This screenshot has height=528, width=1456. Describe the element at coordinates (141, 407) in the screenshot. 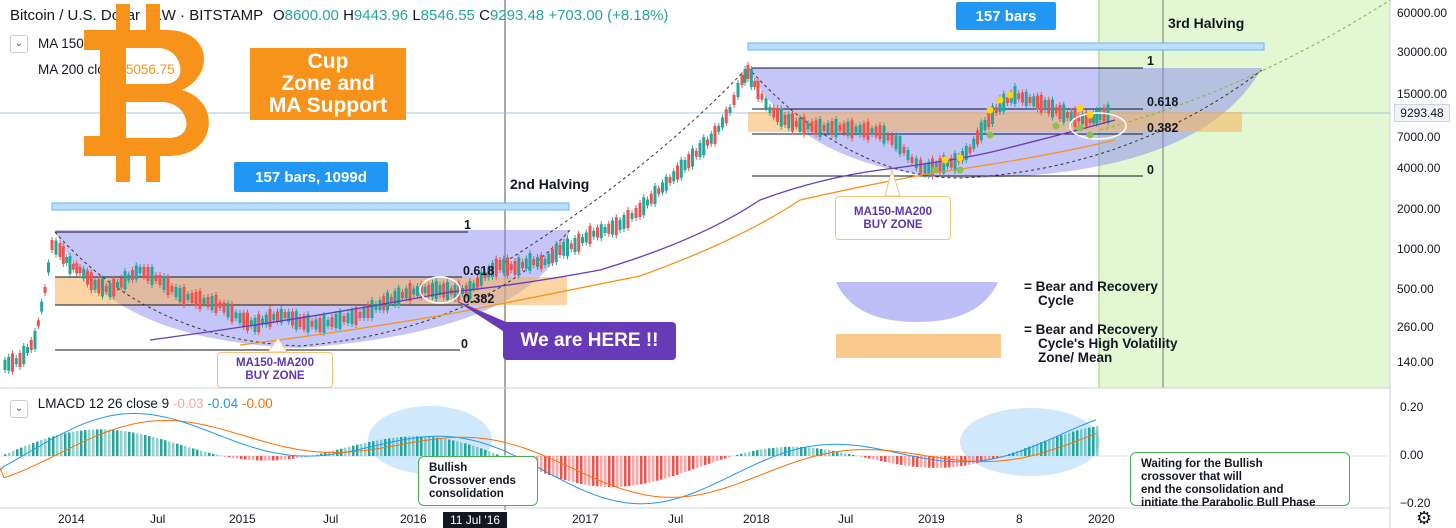

I see `lmacd-legend: ⌄ LMACD 12 26 close 9 -0.03 -0.04 -0.00` at that location.